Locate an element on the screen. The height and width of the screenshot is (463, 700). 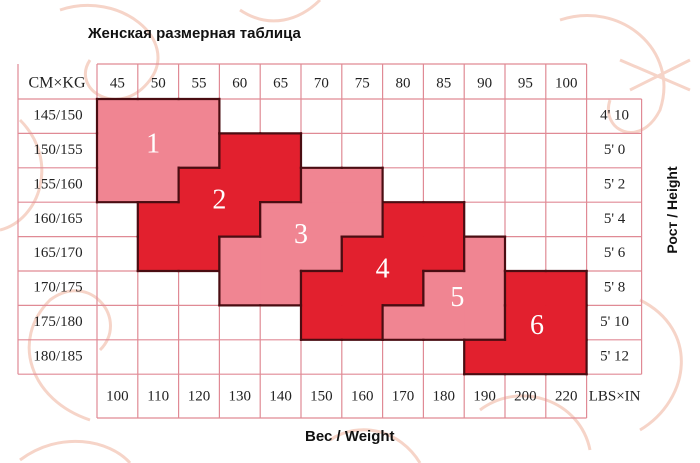
x-axis-label: Вес / Weight is located at coordinates (350, 436).